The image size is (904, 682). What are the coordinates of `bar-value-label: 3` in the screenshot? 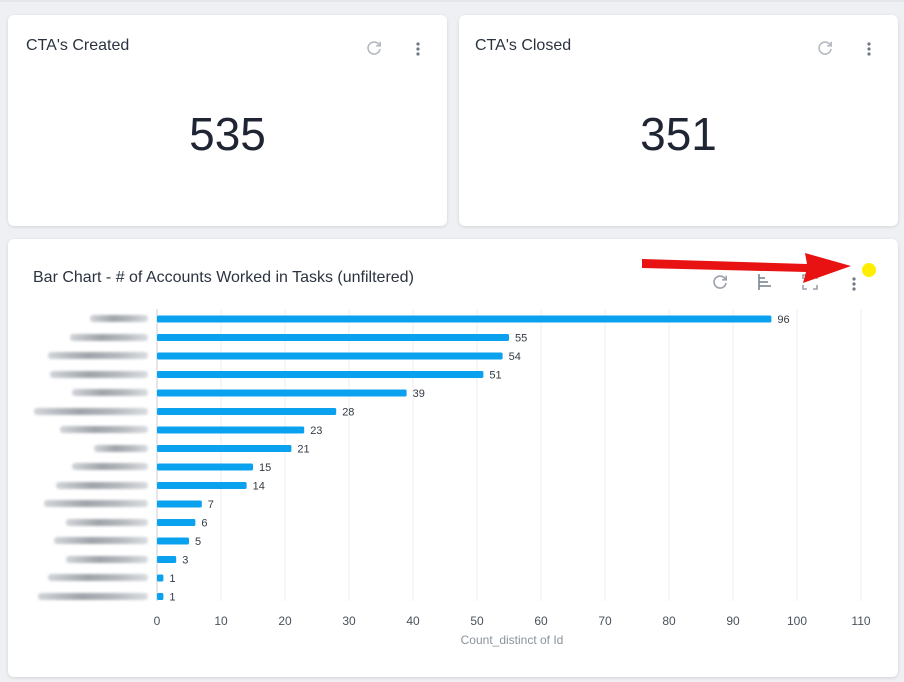 It's located at (185, 561).